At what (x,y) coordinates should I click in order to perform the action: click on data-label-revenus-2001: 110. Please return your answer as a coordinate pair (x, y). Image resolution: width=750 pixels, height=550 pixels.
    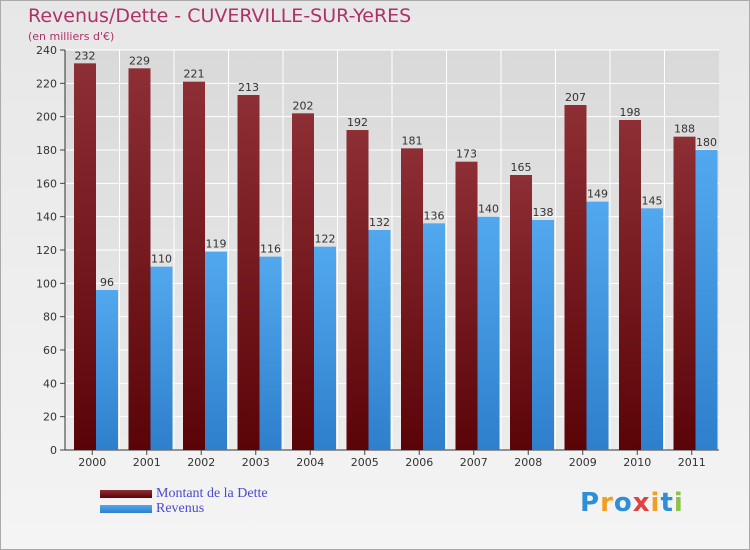
    Looking at the image, I should click on (161, 259).